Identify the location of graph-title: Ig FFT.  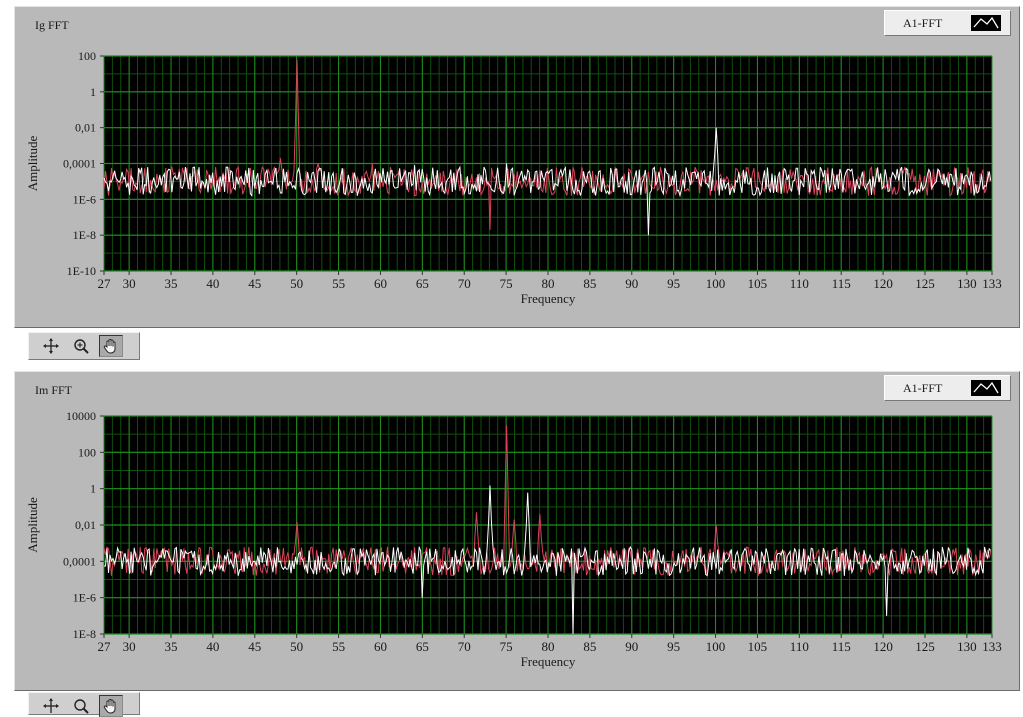
(52, 25).